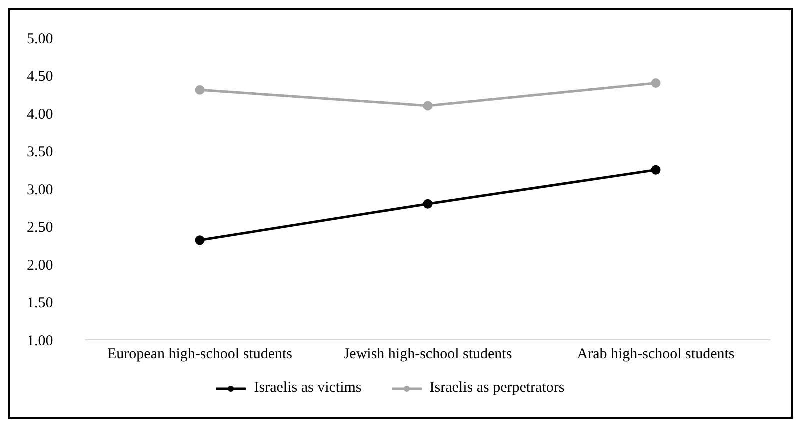 This screenshot has width=803, height=429. What do you see at coordinates (656, 354) in the screenshot?
I see `x-tick-label: Arab high-school students` at bounding box center [656, 354].